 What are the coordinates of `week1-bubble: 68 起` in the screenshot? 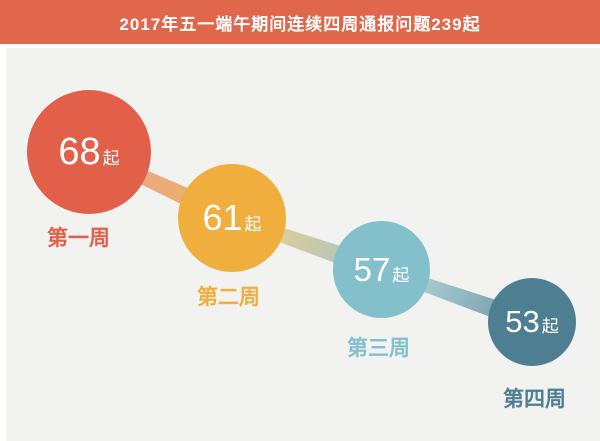 It's located at (89, 152).